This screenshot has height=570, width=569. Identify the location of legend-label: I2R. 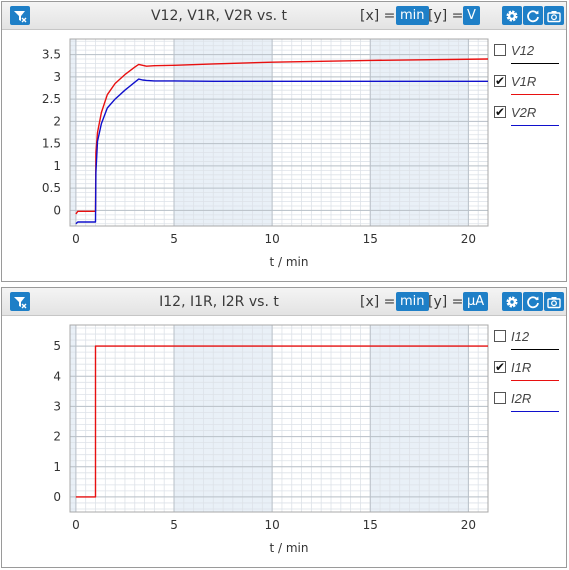
(521, 398).